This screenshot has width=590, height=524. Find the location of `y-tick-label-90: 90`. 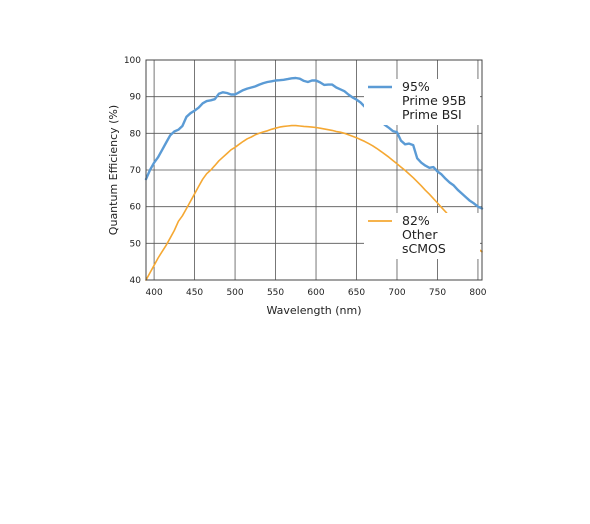

y-tick-label-90: 90 is located at coordinates (136, 98).